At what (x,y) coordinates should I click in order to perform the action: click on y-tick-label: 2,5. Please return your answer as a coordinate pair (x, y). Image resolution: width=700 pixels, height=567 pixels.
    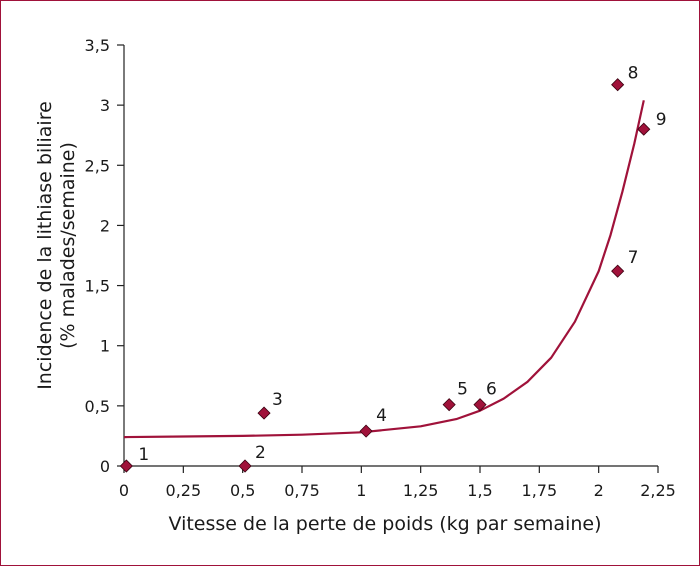
    Looking at the image, I should click on (97, 165).